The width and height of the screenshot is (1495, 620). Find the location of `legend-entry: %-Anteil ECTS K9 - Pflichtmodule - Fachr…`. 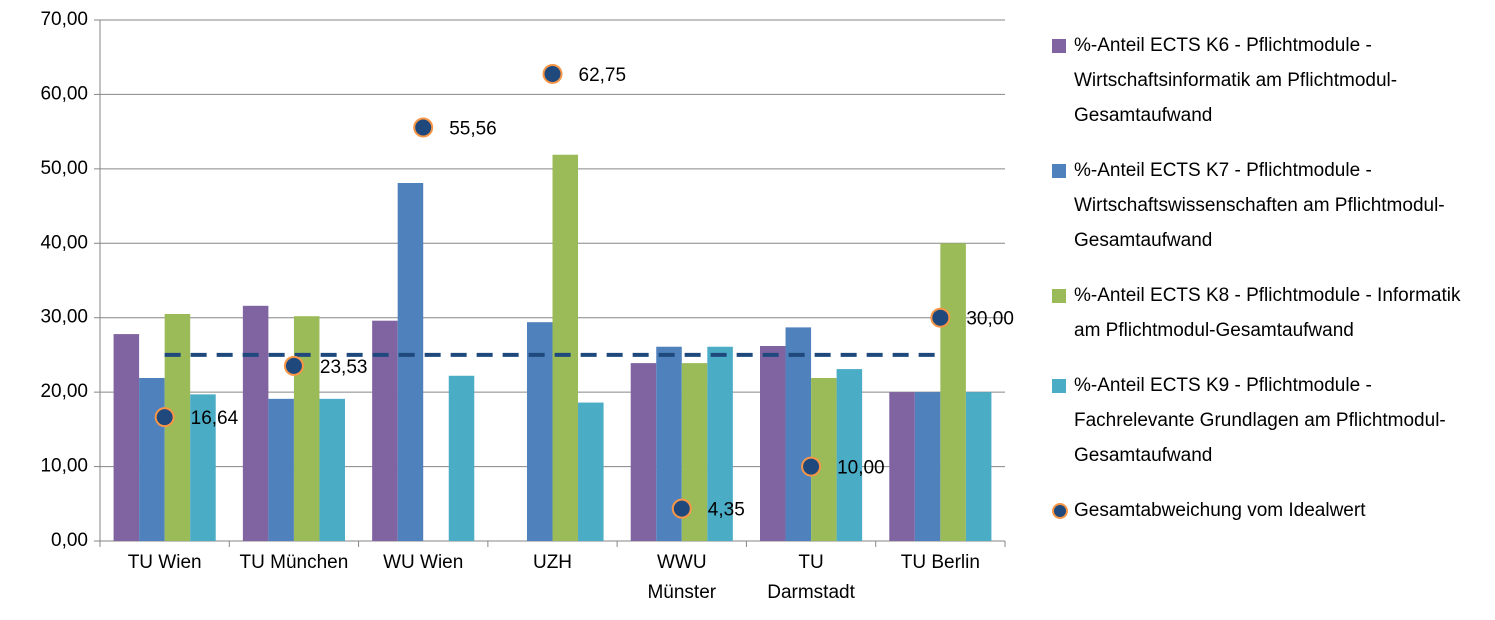

legend-entry: %-Anteil ECTS K9 - Pflichtmodule - Fachr… is located at coordinates (1267, 420).